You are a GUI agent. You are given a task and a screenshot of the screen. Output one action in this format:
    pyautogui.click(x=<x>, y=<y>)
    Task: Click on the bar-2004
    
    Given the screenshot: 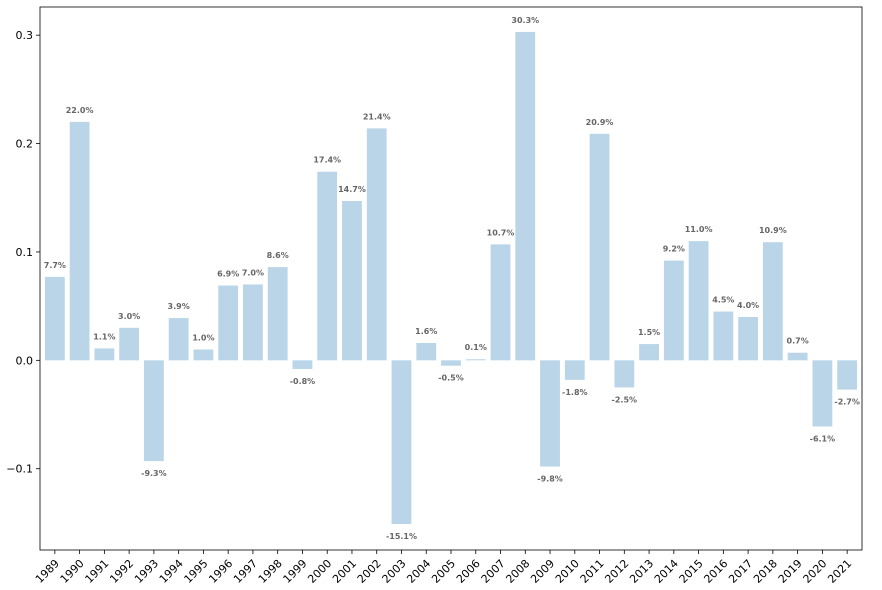 What is the action you would take?
    pyautogui.click(x=426, y=351)
    